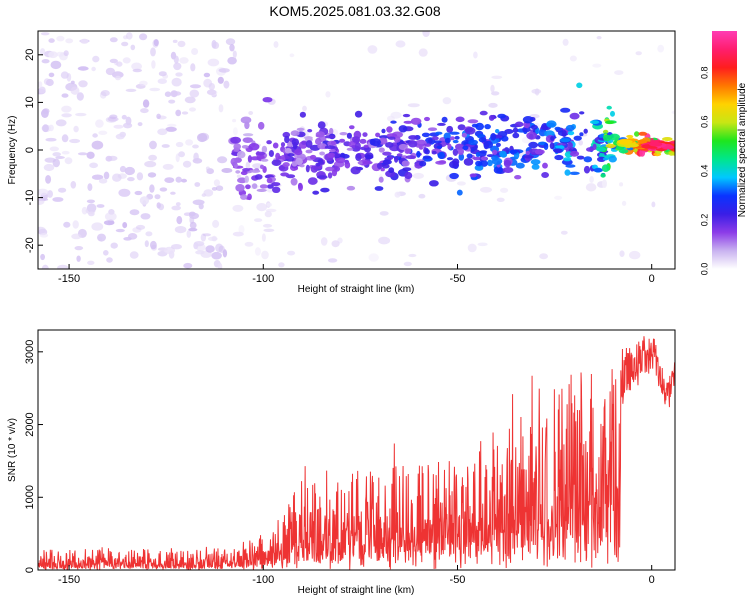 This screenshot has width=750, height=600. What do you see at coordinates (704, 170) in the screenshot?
I see `colorbar-ticks: 0.0 0.2 0.4 0.6 0.8` at bounding box center [704, 170].